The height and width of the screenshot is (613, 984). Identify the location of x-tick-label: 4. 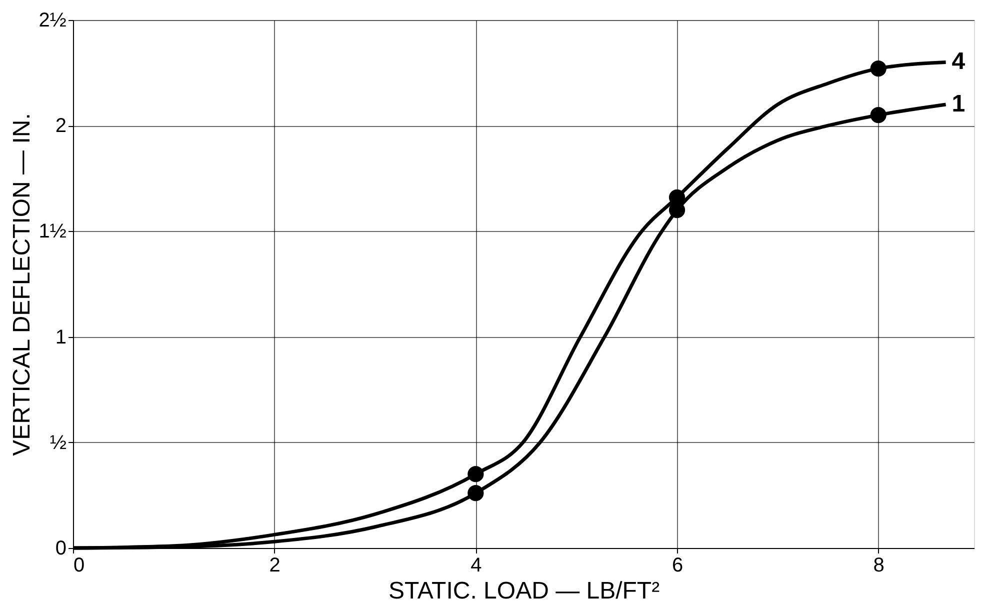
(476, 565).